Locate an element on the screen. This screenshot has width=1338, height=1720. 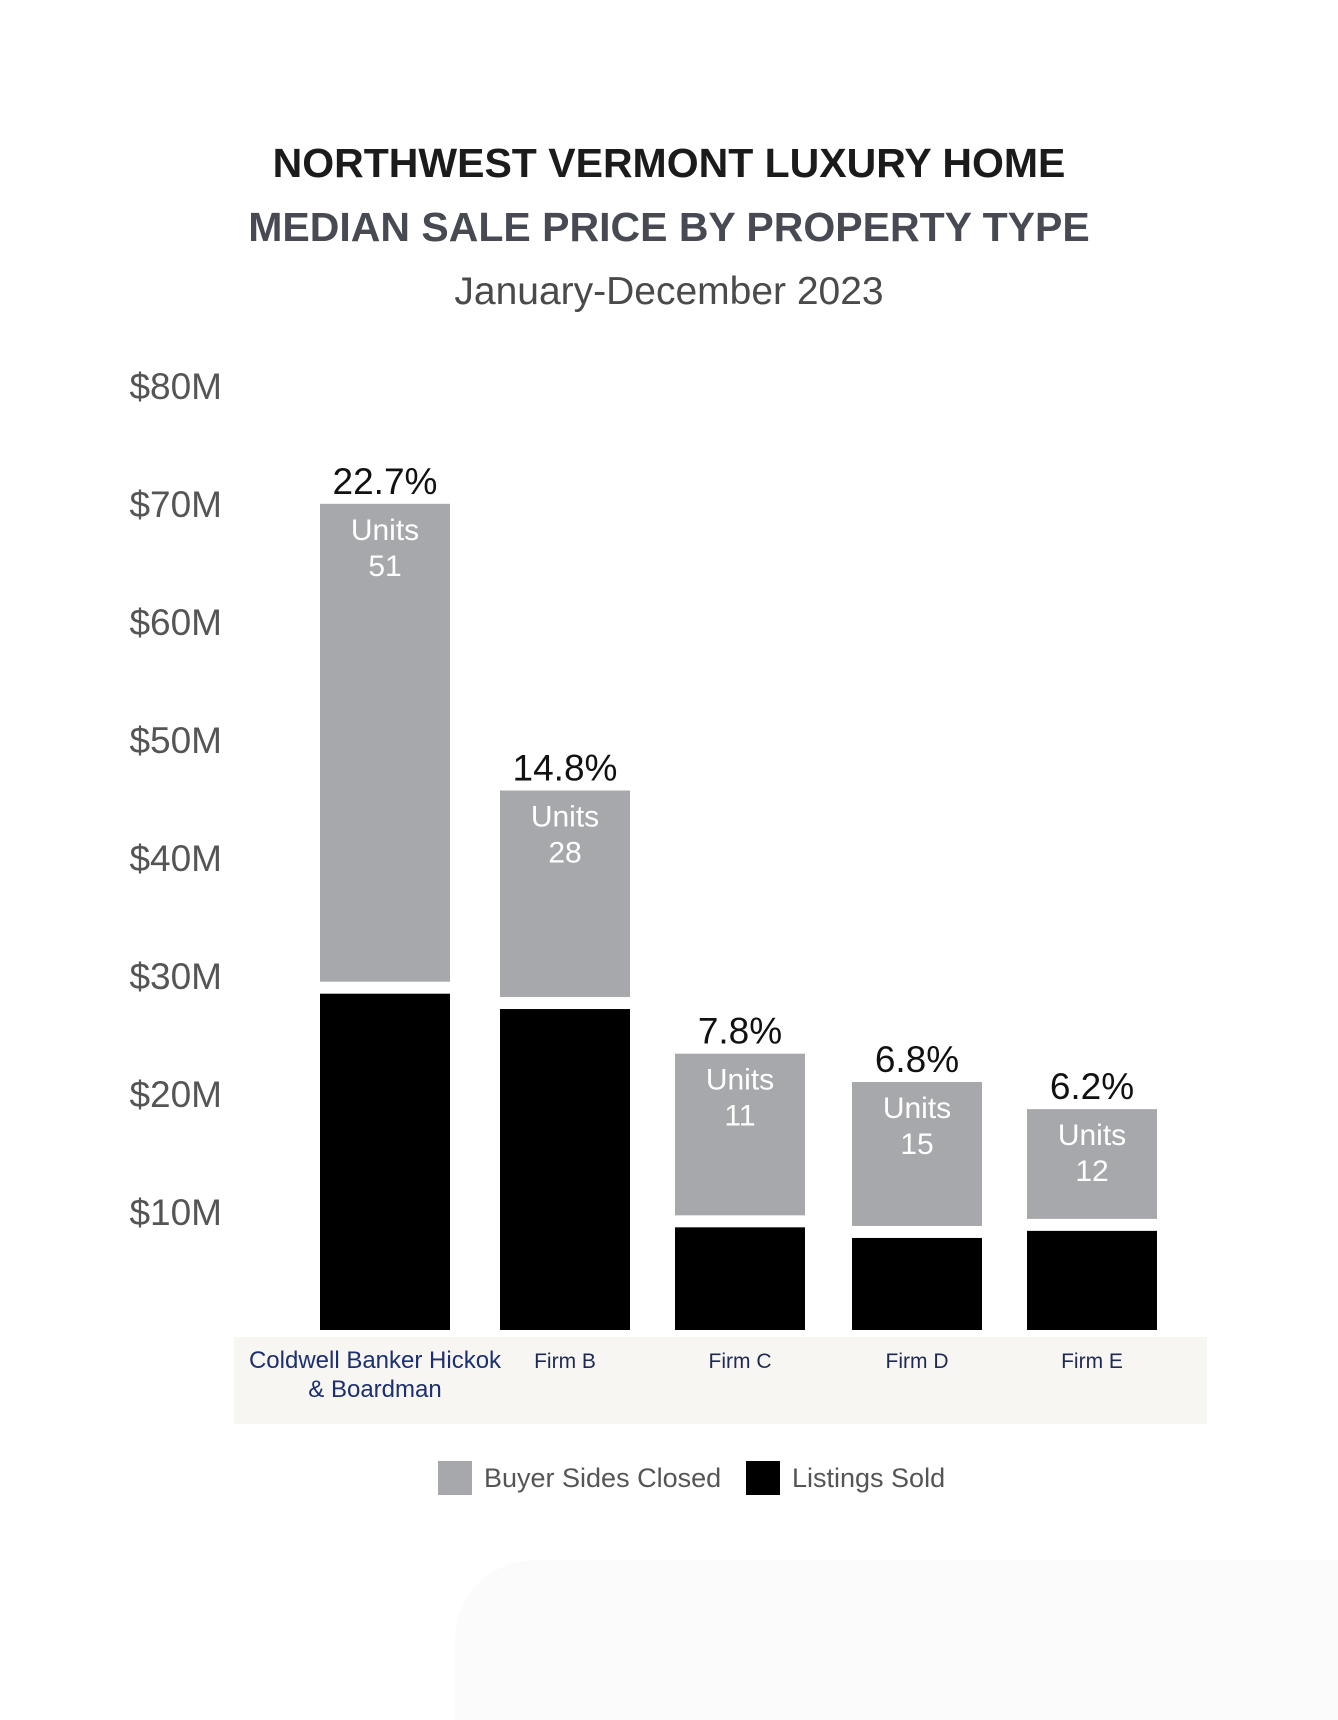
x-axis-label-band is located at coordinates (720, 1380).